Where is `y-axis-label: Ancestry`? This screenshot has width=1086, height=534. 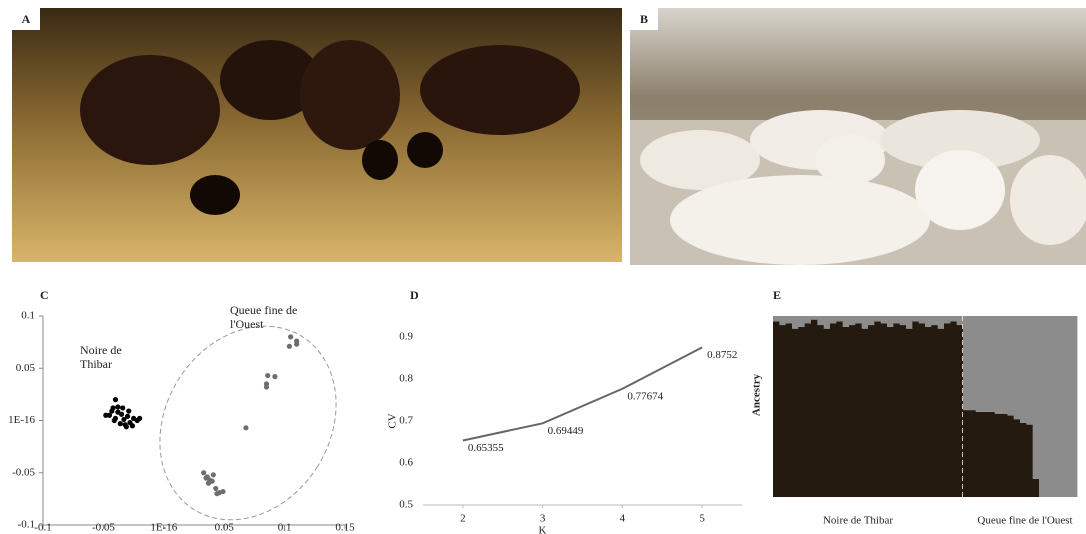 y-axis-label: Ancestry is located at coordinates (757, 394).